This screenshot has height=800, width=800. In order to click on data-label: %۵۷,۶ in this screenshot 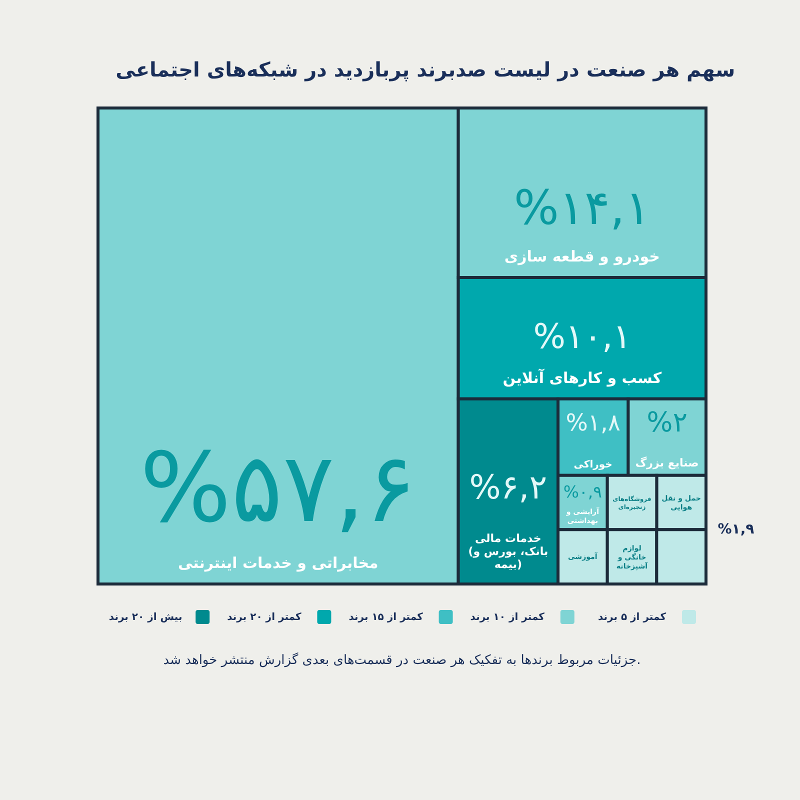, I will do `click(278, 488)`.